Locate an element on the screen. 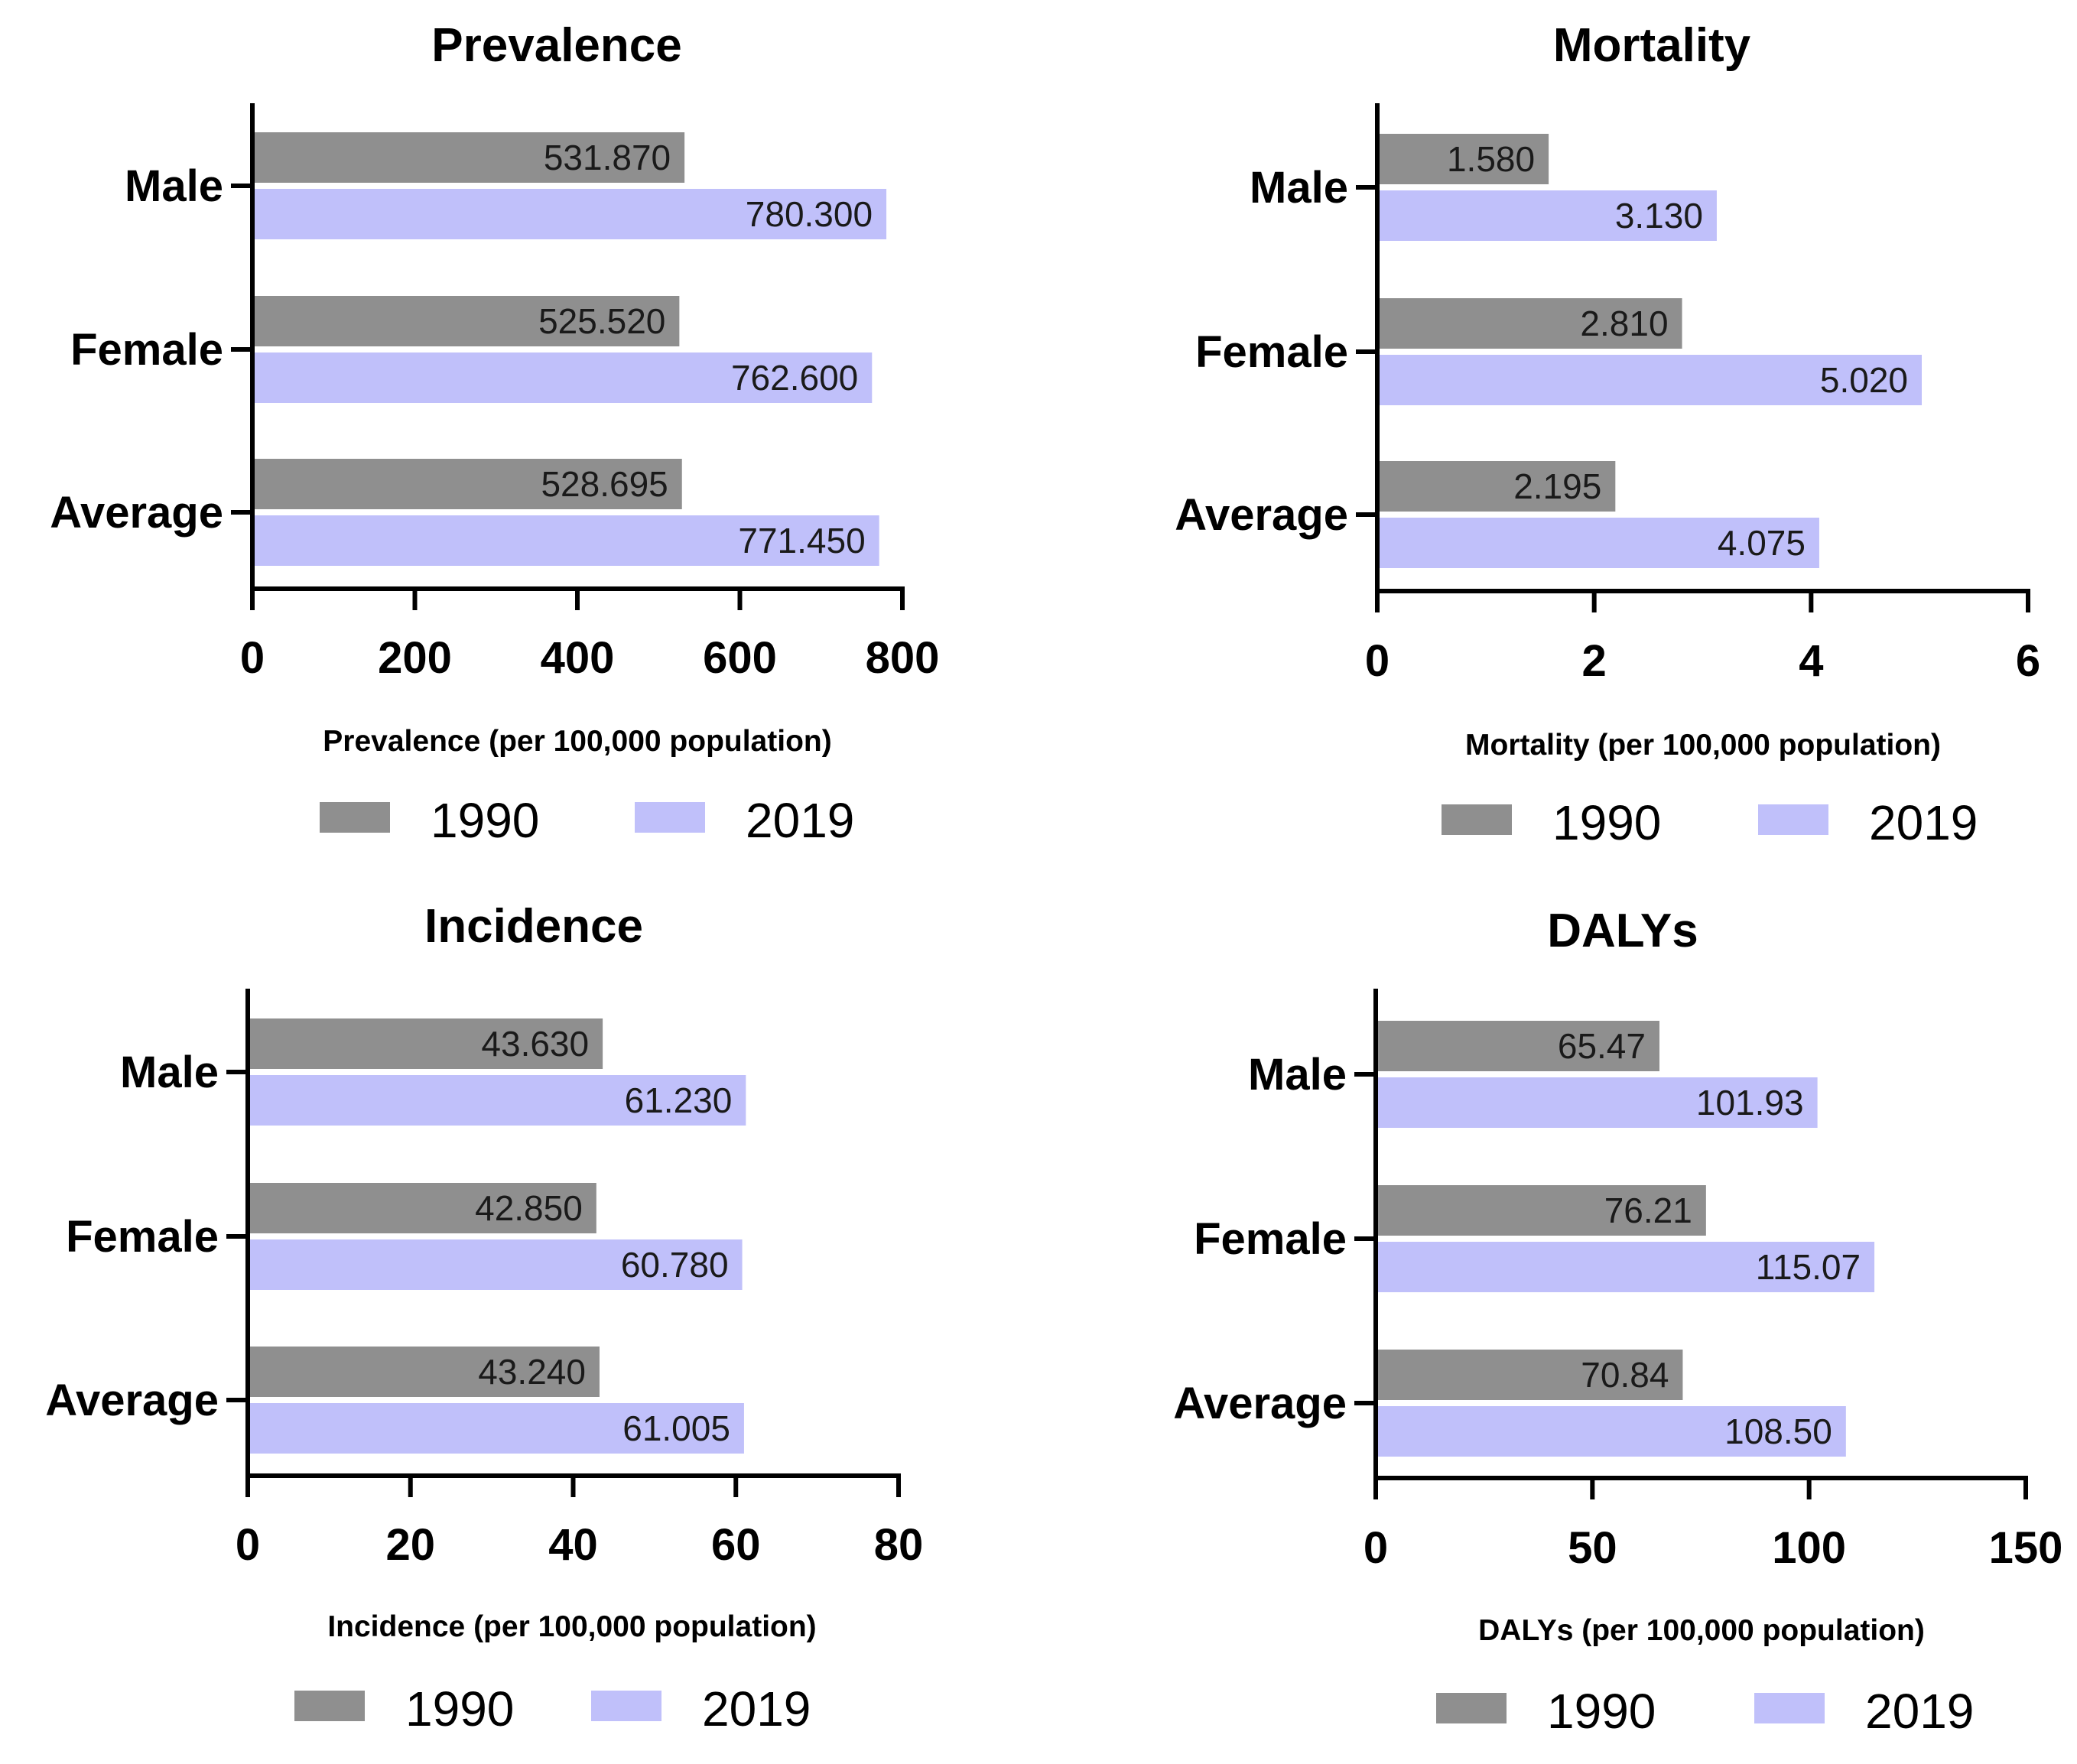 This screenshot has height=1764, width=2077. chart-title: Prevalence is located at coordinates (556, 45).